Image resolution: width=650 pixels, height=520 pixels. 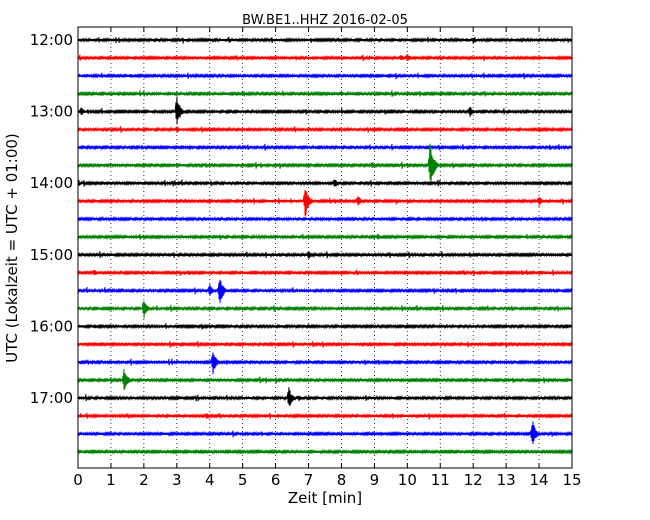 What do you see at coordinates (144, 480) in the screenshot?
I see `x-tick-label: 2` at bounding box center [144, 480].